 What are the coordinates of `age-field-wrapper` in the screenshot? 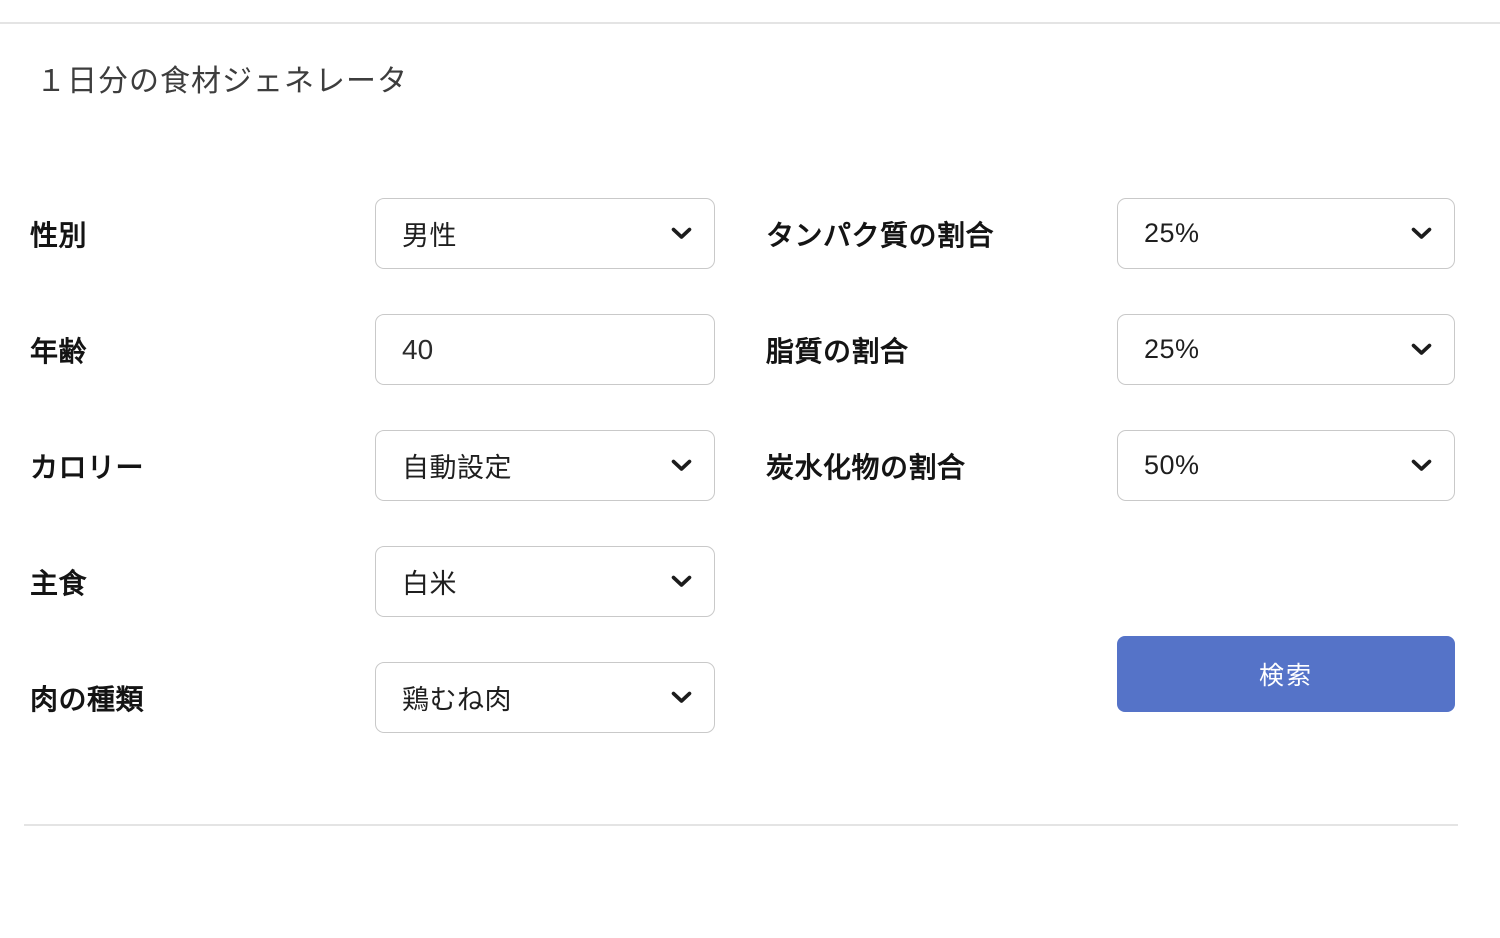 It's located at (545, 349).